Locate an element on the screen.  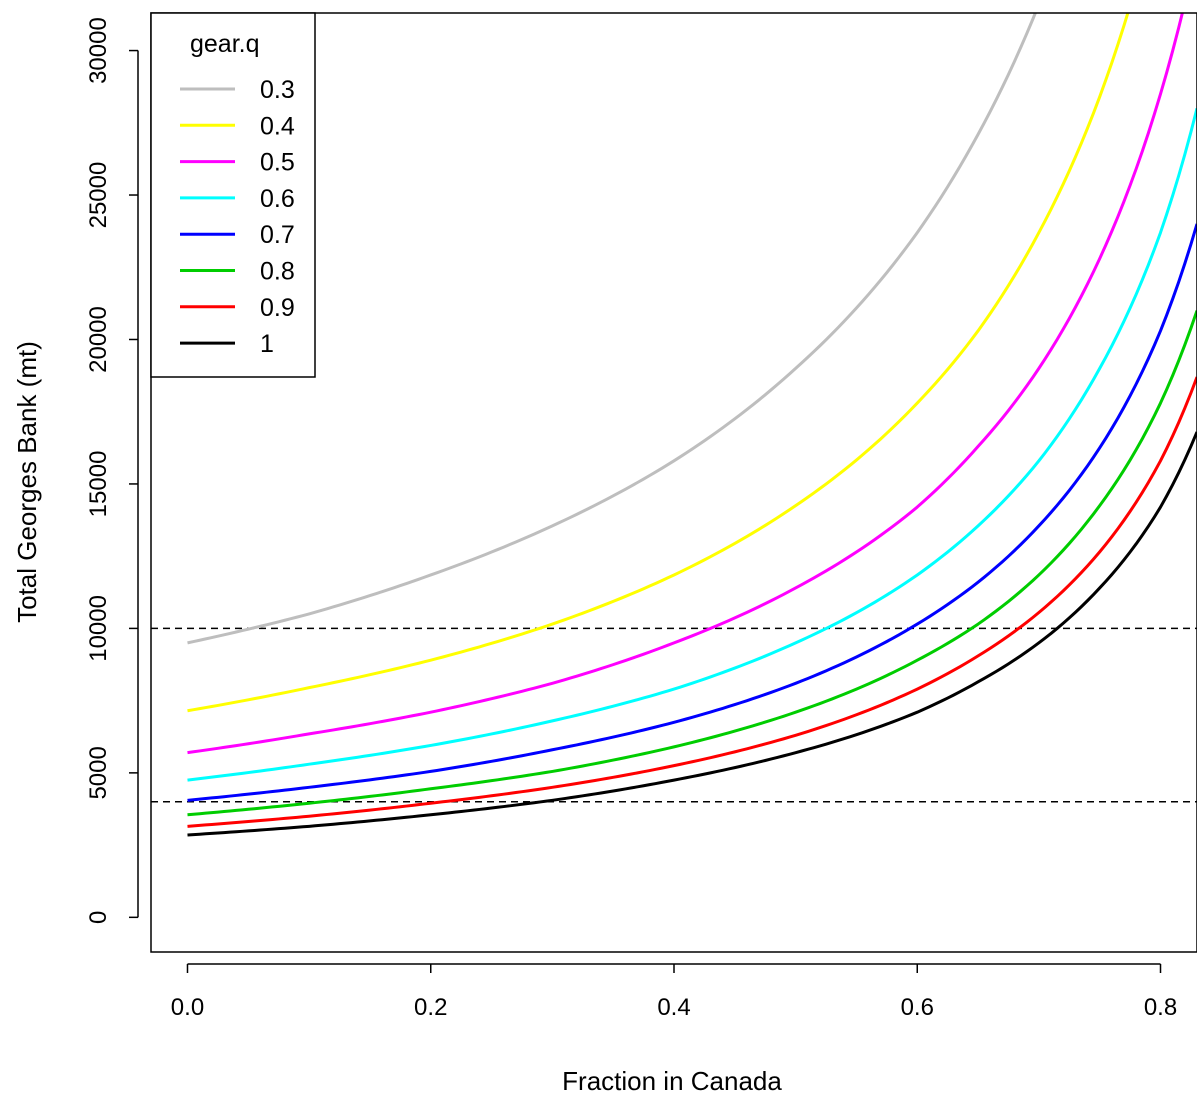
legend-label: 0.3 is located at coordinates (277, 90).